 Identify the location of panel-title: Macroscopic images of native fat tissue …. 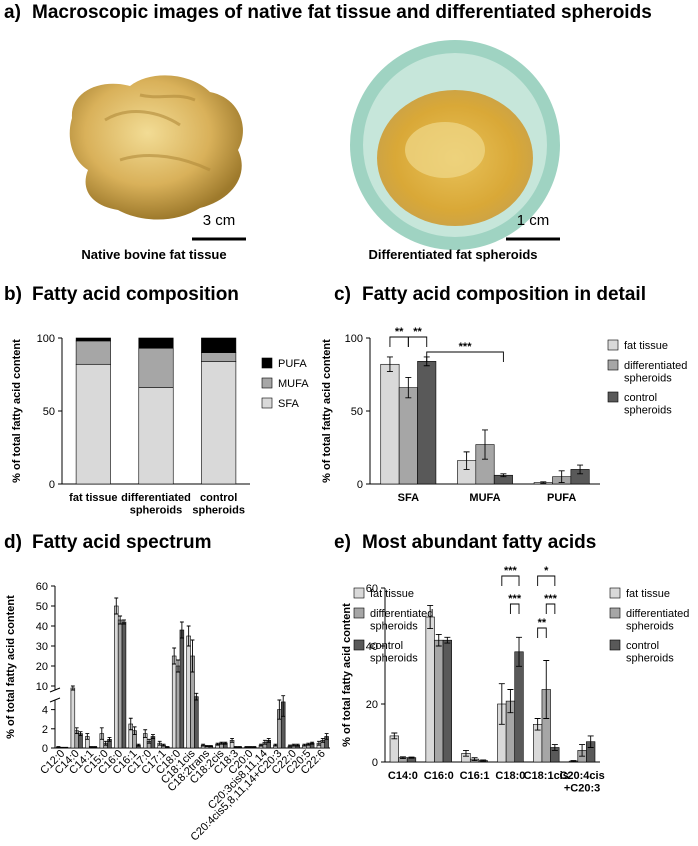
(342, 12).